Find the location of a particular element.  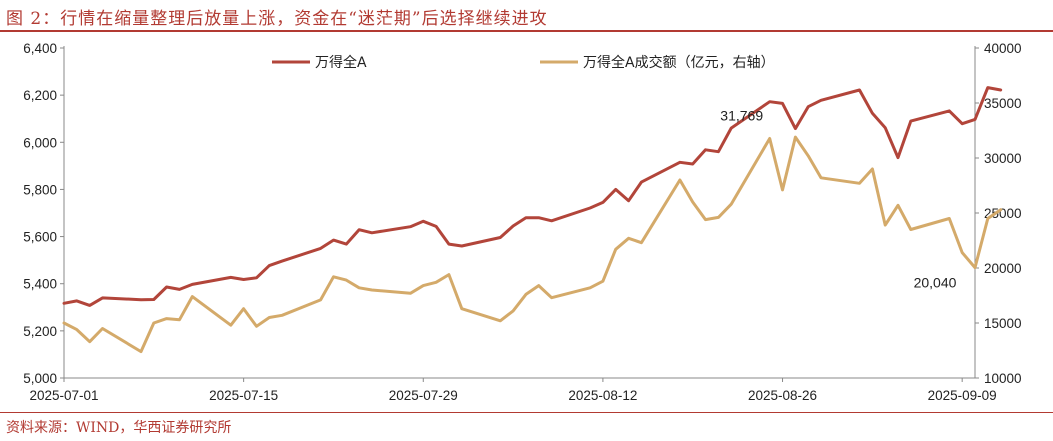

left-axis-tick-label: 6,000 is located at coordinates (40, 142).